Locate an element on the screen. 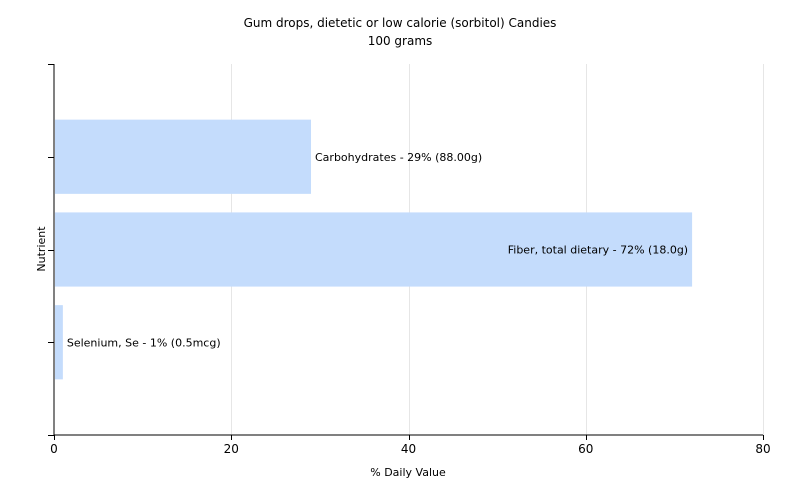  x-axis-title: % Daily Value is located at coordinates (408, 472).